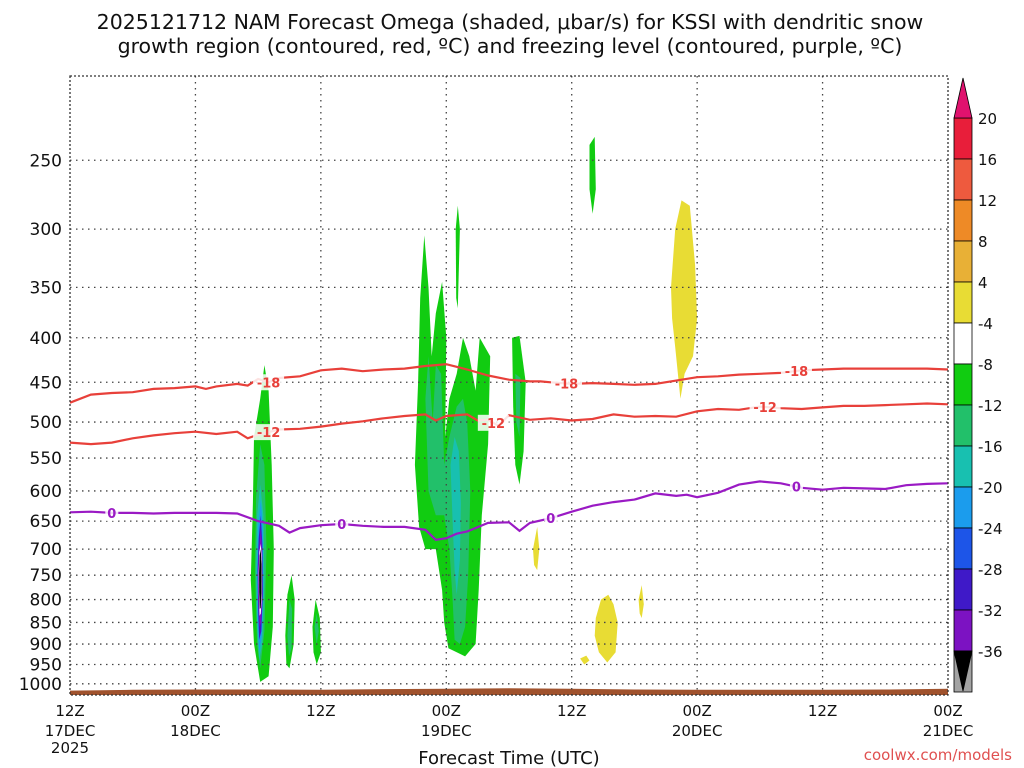  What do you see at coordinates (947, 711) in the screenshot?
I see `x-tick-time-84: 00Z` at bounding box center [947, 711].